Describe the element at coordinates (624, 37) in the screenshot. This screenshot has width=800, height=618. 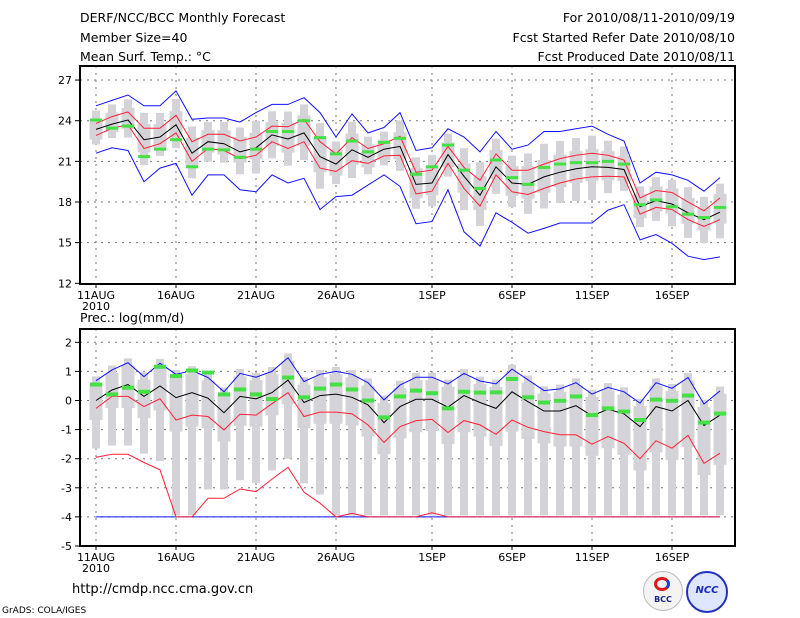
I see `forecast-start-date: Fcst Started Refer Date 2010/08/10` at that location.